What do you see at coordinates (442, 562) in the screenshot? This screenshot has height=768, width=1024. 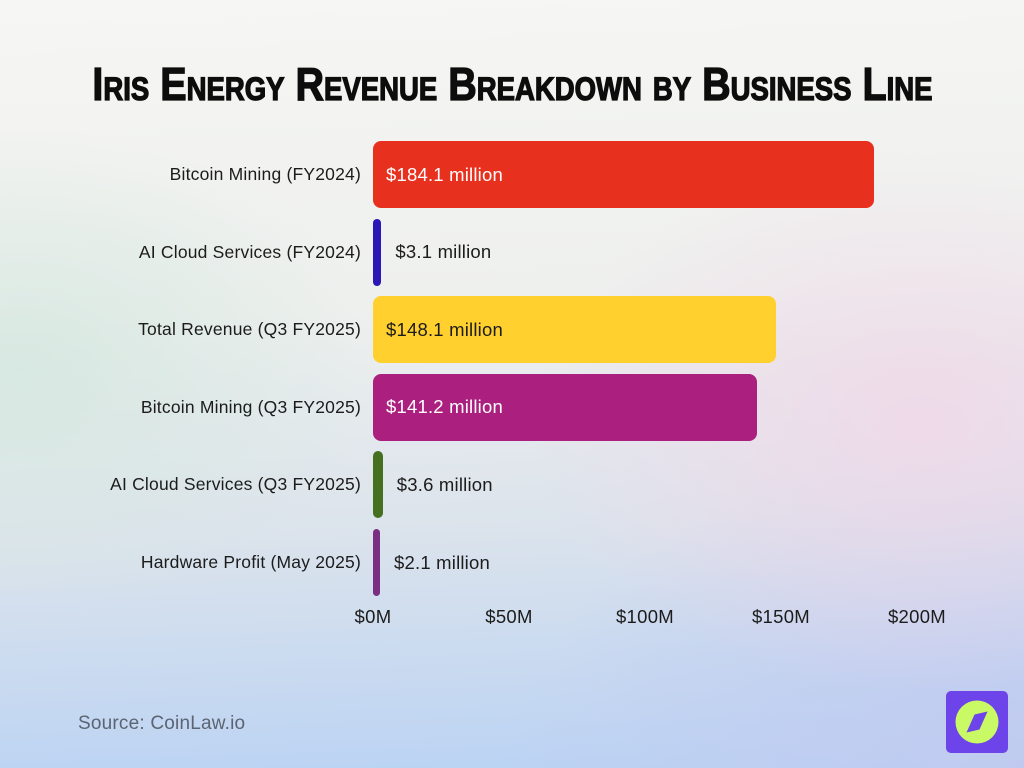 I see `value-label: $2.1 million` at bounding box center [442, 562].